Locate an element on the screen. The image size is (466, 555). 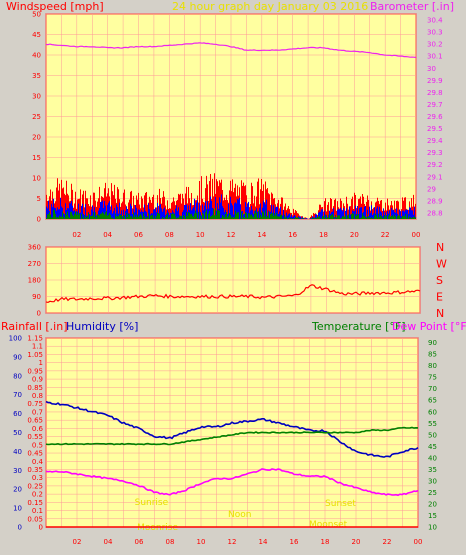
temperature-tick-label: 45 is located at coordinates (432, 447).